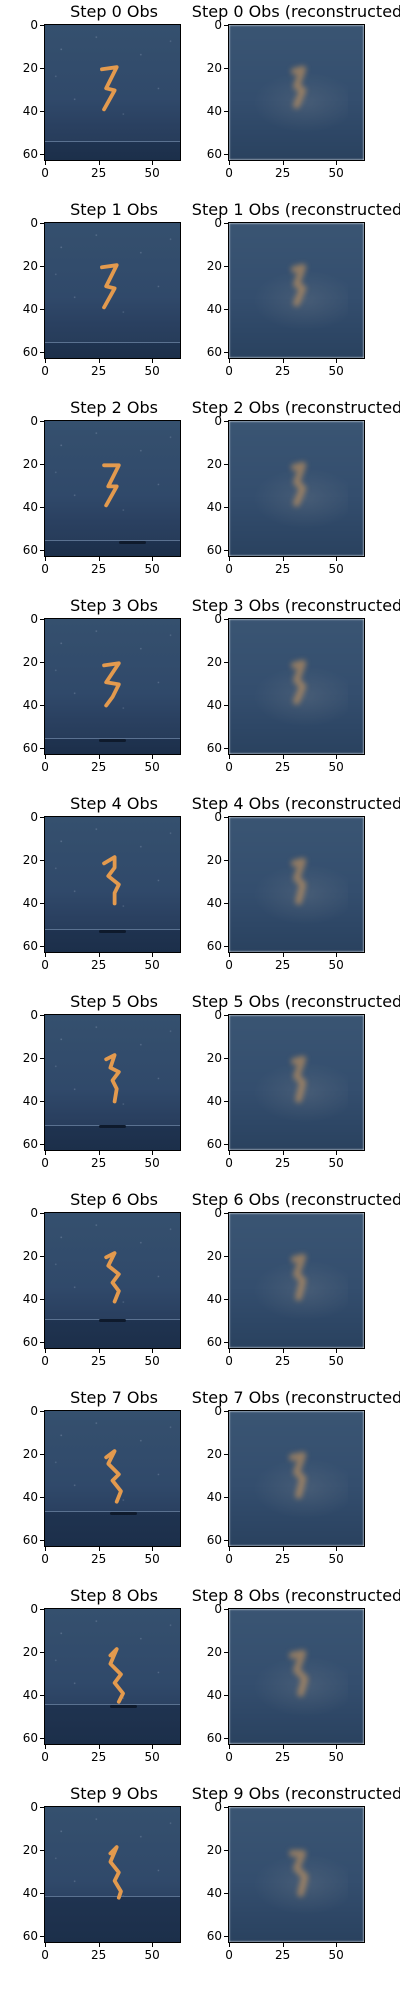 Image resolution: width=400 pixels, height=2000 pixels. What do you see at coordinates (295, 1397) in the screenshot?
I see `reconstructed-title: Step 7 Obs (reconstructed` at bounding box center [295, 1397].